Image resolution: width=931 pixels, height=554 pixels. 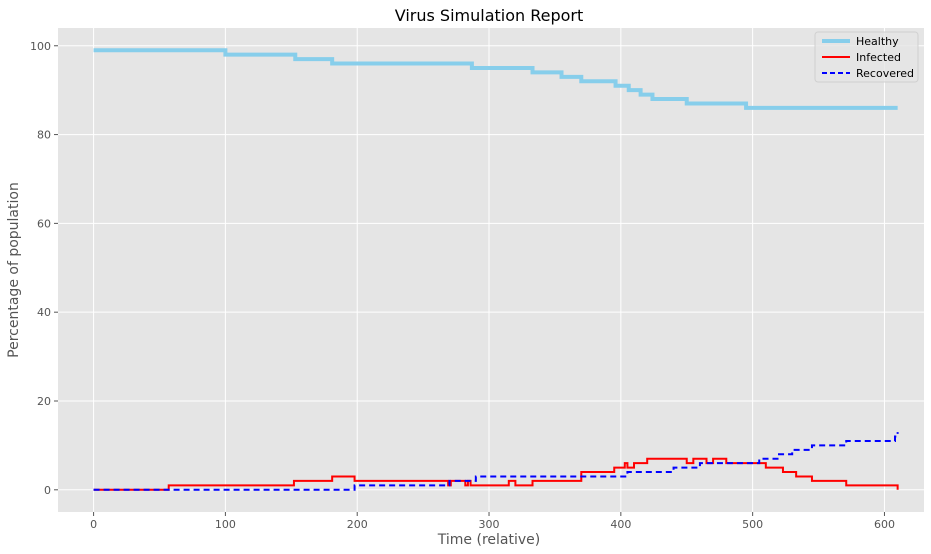 What do you see at coordinates (884, 524) in the screenshot?
I see `x-tick-label: 600` at bounding box center [884, 524].